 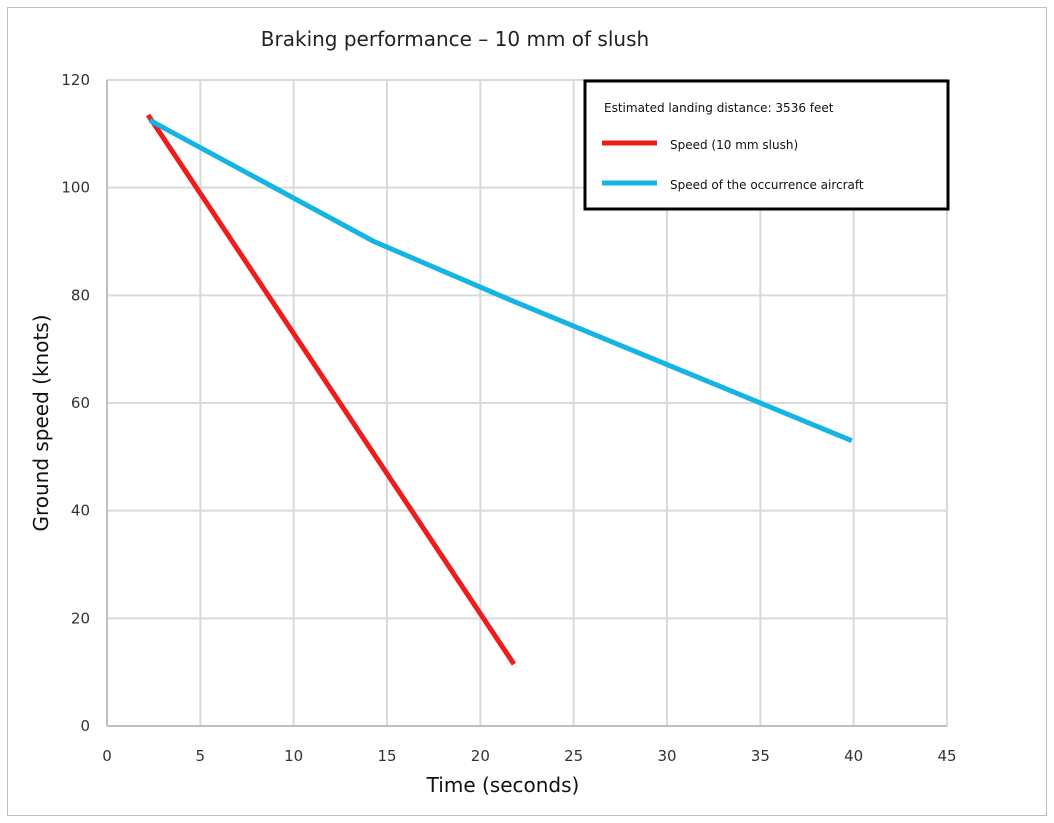 What do you see at coordinates (503, 785) in the screenshot?
I see `x-axis-label: Time (seconds)` at bounding box center [503, 785].